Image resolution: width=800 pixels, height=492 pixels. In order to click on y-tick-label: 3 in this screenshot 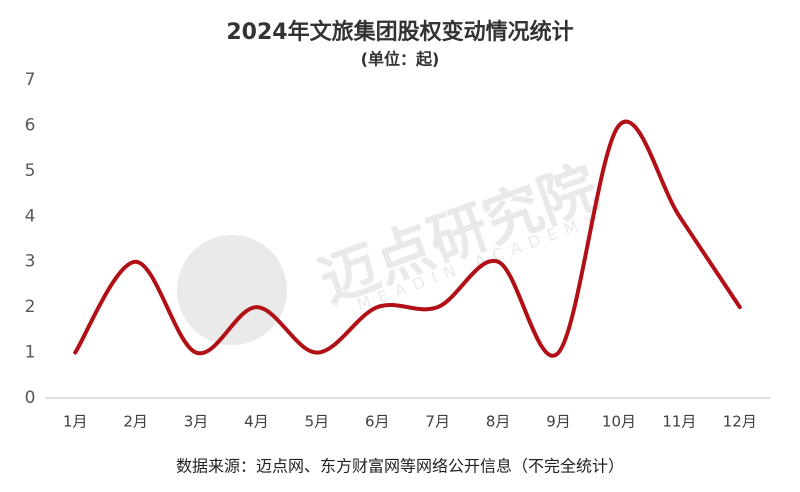, I will do `click(30, 262)`.